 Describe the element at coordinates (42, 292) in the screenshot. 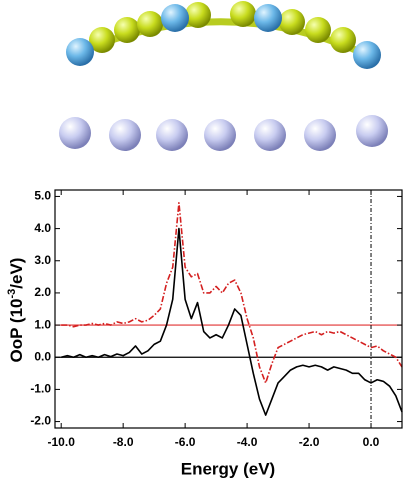

I see `y-tick-label: 2.0` at that location.